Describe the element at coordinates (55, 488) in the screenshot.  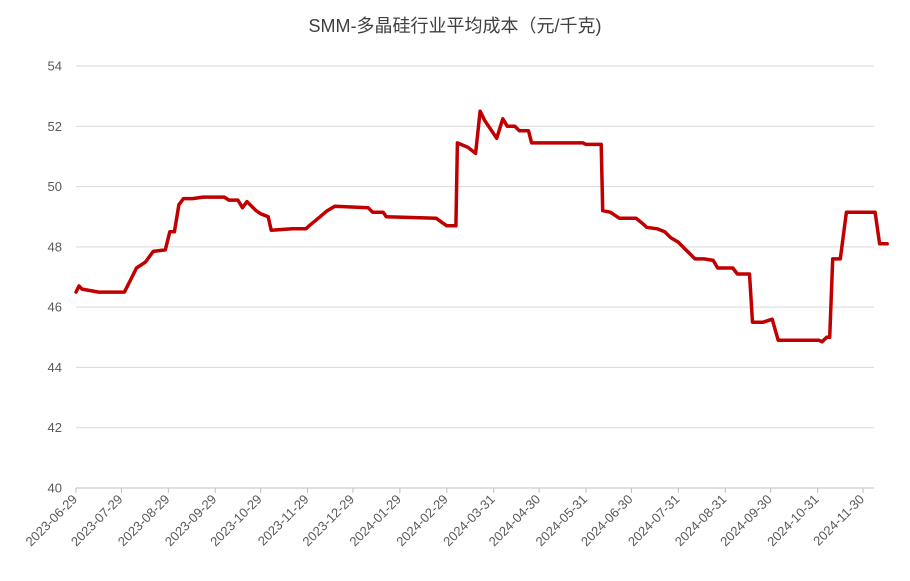
I see `y-tick-label: 40` at that location.